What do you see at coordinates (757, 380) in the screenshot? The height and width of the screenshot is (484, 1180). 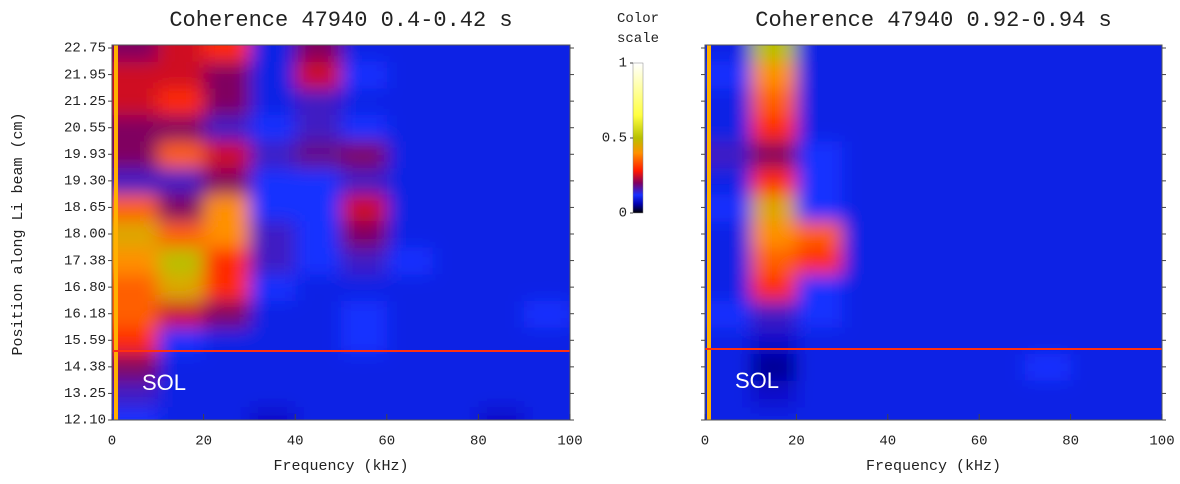 I see `annotation: SOL` at bounding box center [757, 380].